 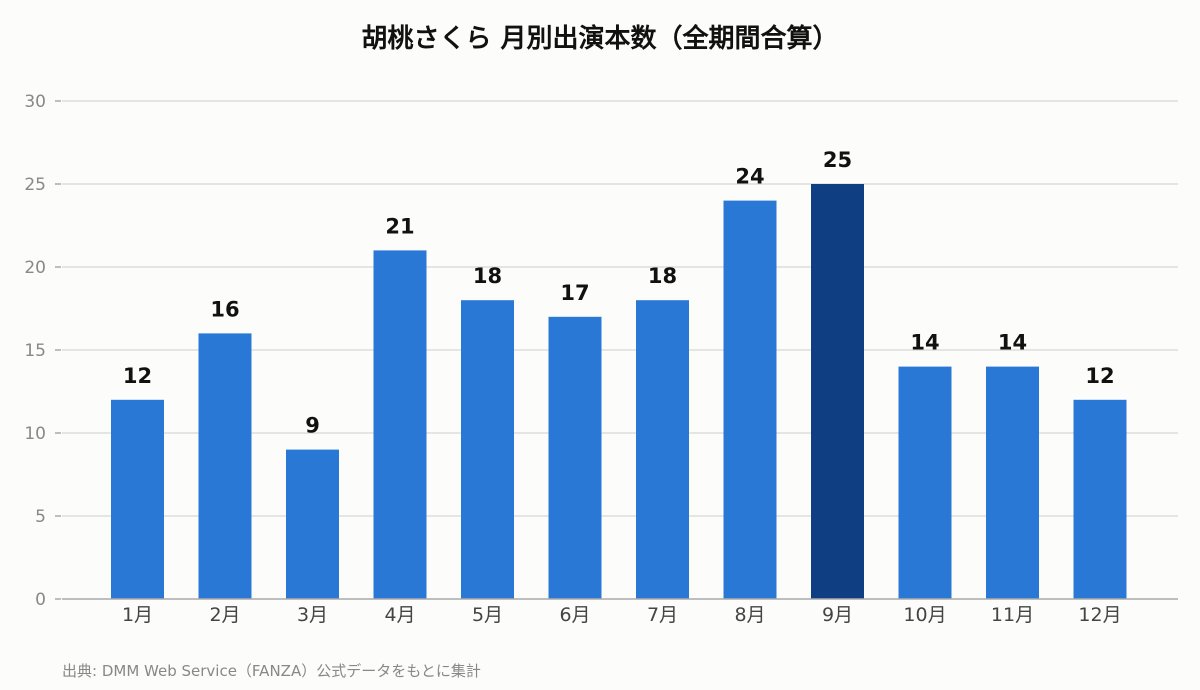 What do you see at coordinates (620, 612) in the screenshot?
I see `x-axis: 1月 2月 3月 4月 5月 6月 7月 8月 9月 10月 11月 12月` at bounding box center [620, 612].